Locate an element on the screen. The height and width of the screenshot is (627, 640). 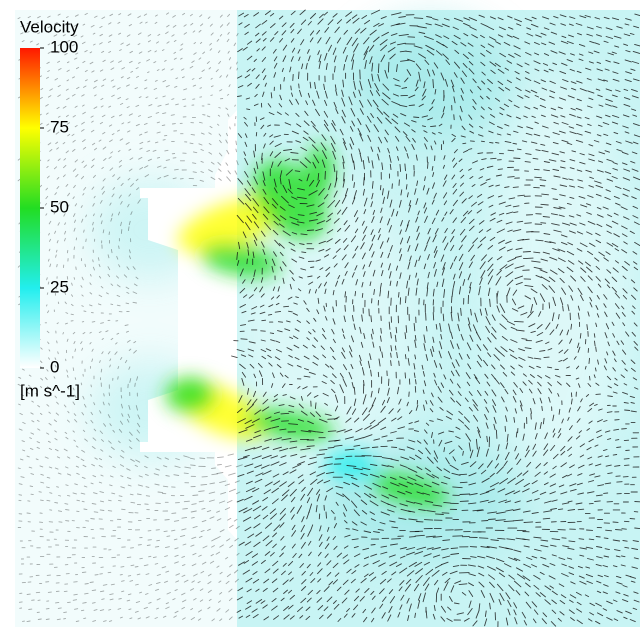
legend-unit: [m s^-1] is located at coordinates (50, 390).